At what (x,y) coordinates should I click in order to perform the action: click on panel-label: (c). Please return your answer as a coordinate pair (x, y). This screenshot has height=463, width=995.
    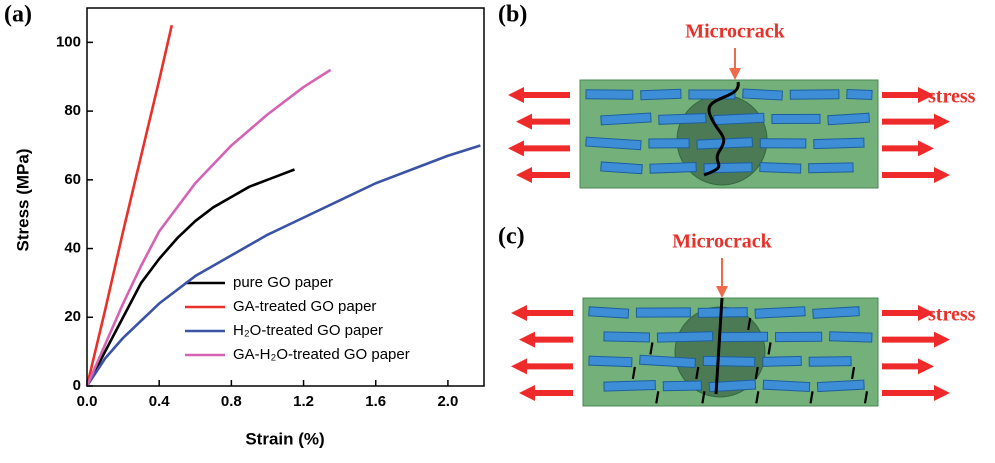
    Looking at the image, I should click on (511, 237).